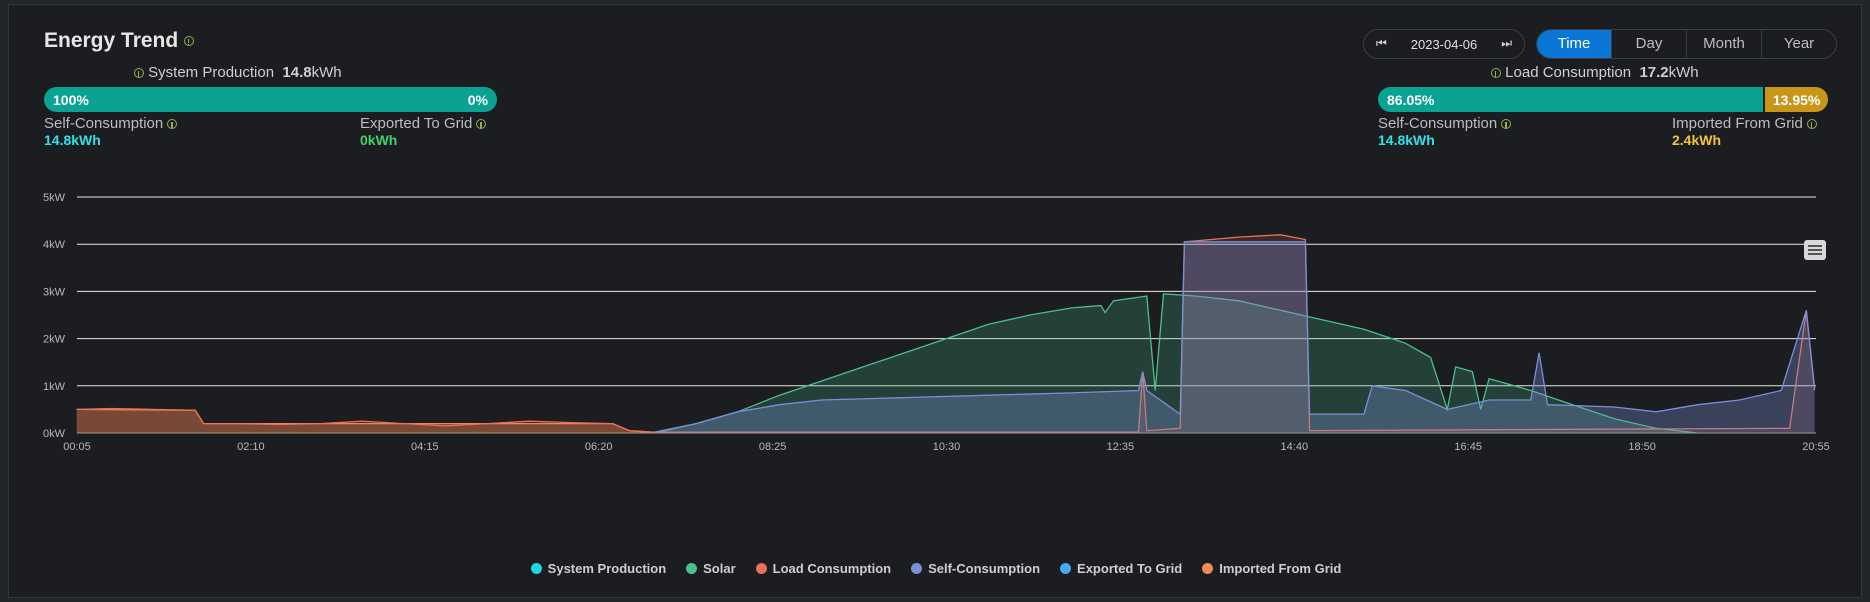 This screenshot has height=602, width=1870. I want to click on y-tick-label: 4kW, so click(54, 245).